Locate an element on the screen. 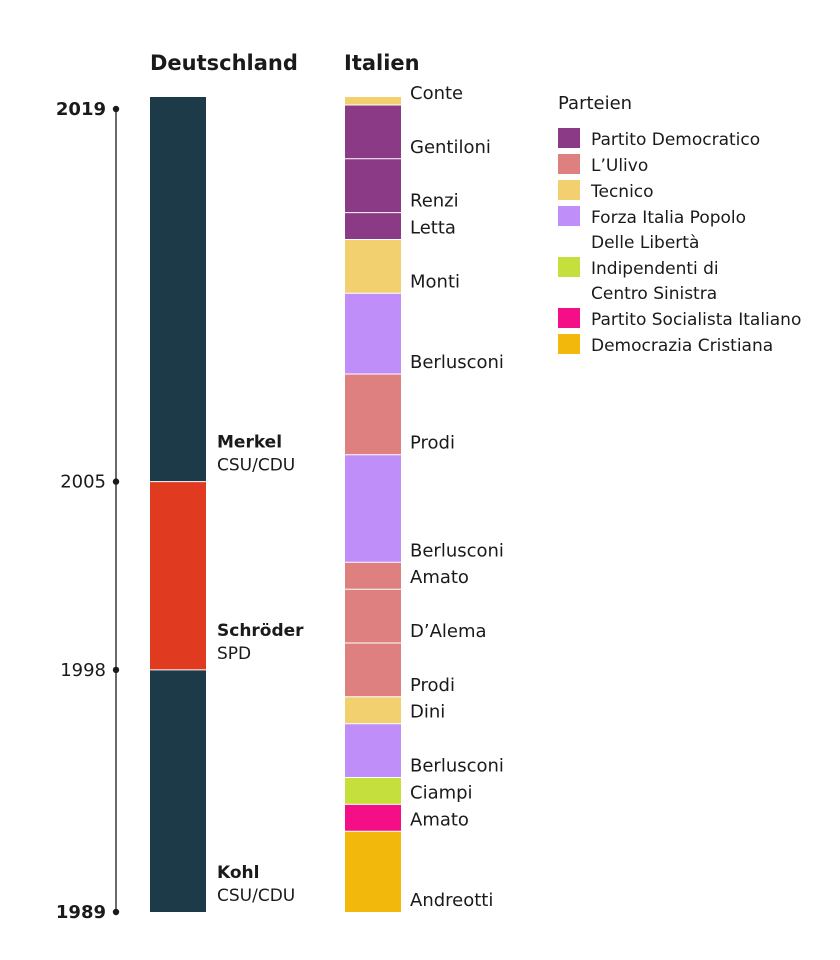 The image size is (840, 960). legend-title: Parteien is located at coordinates (595, 103).